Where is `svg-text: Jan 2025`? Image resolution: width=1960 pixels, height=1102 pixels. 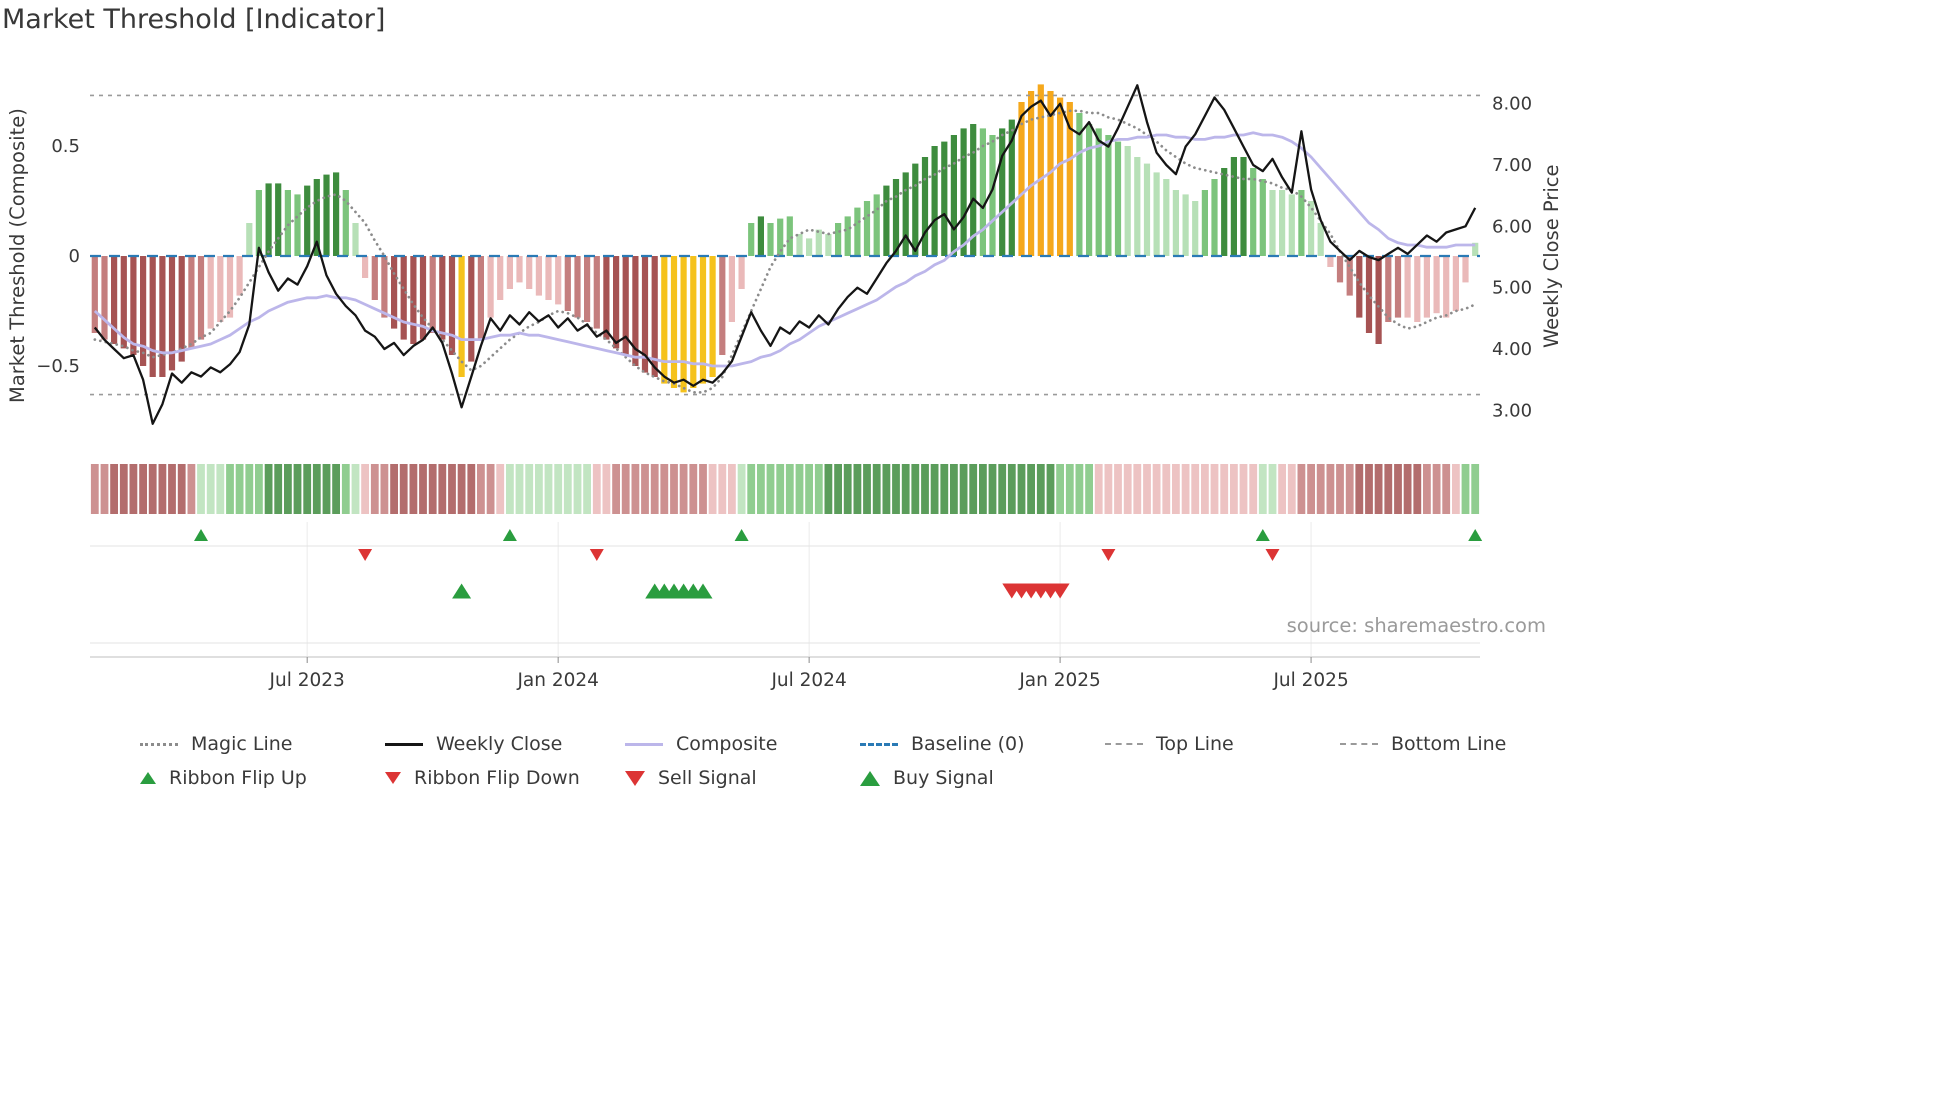 svg-text: Jan 2025 is located at coordinates (1059, 680).